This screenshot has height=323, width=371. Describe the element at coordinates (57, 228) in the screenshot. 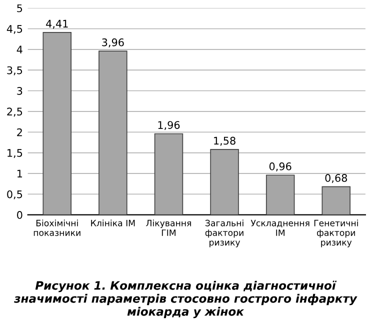

I see `x-tick-label: Біохімічні показники` at that location.